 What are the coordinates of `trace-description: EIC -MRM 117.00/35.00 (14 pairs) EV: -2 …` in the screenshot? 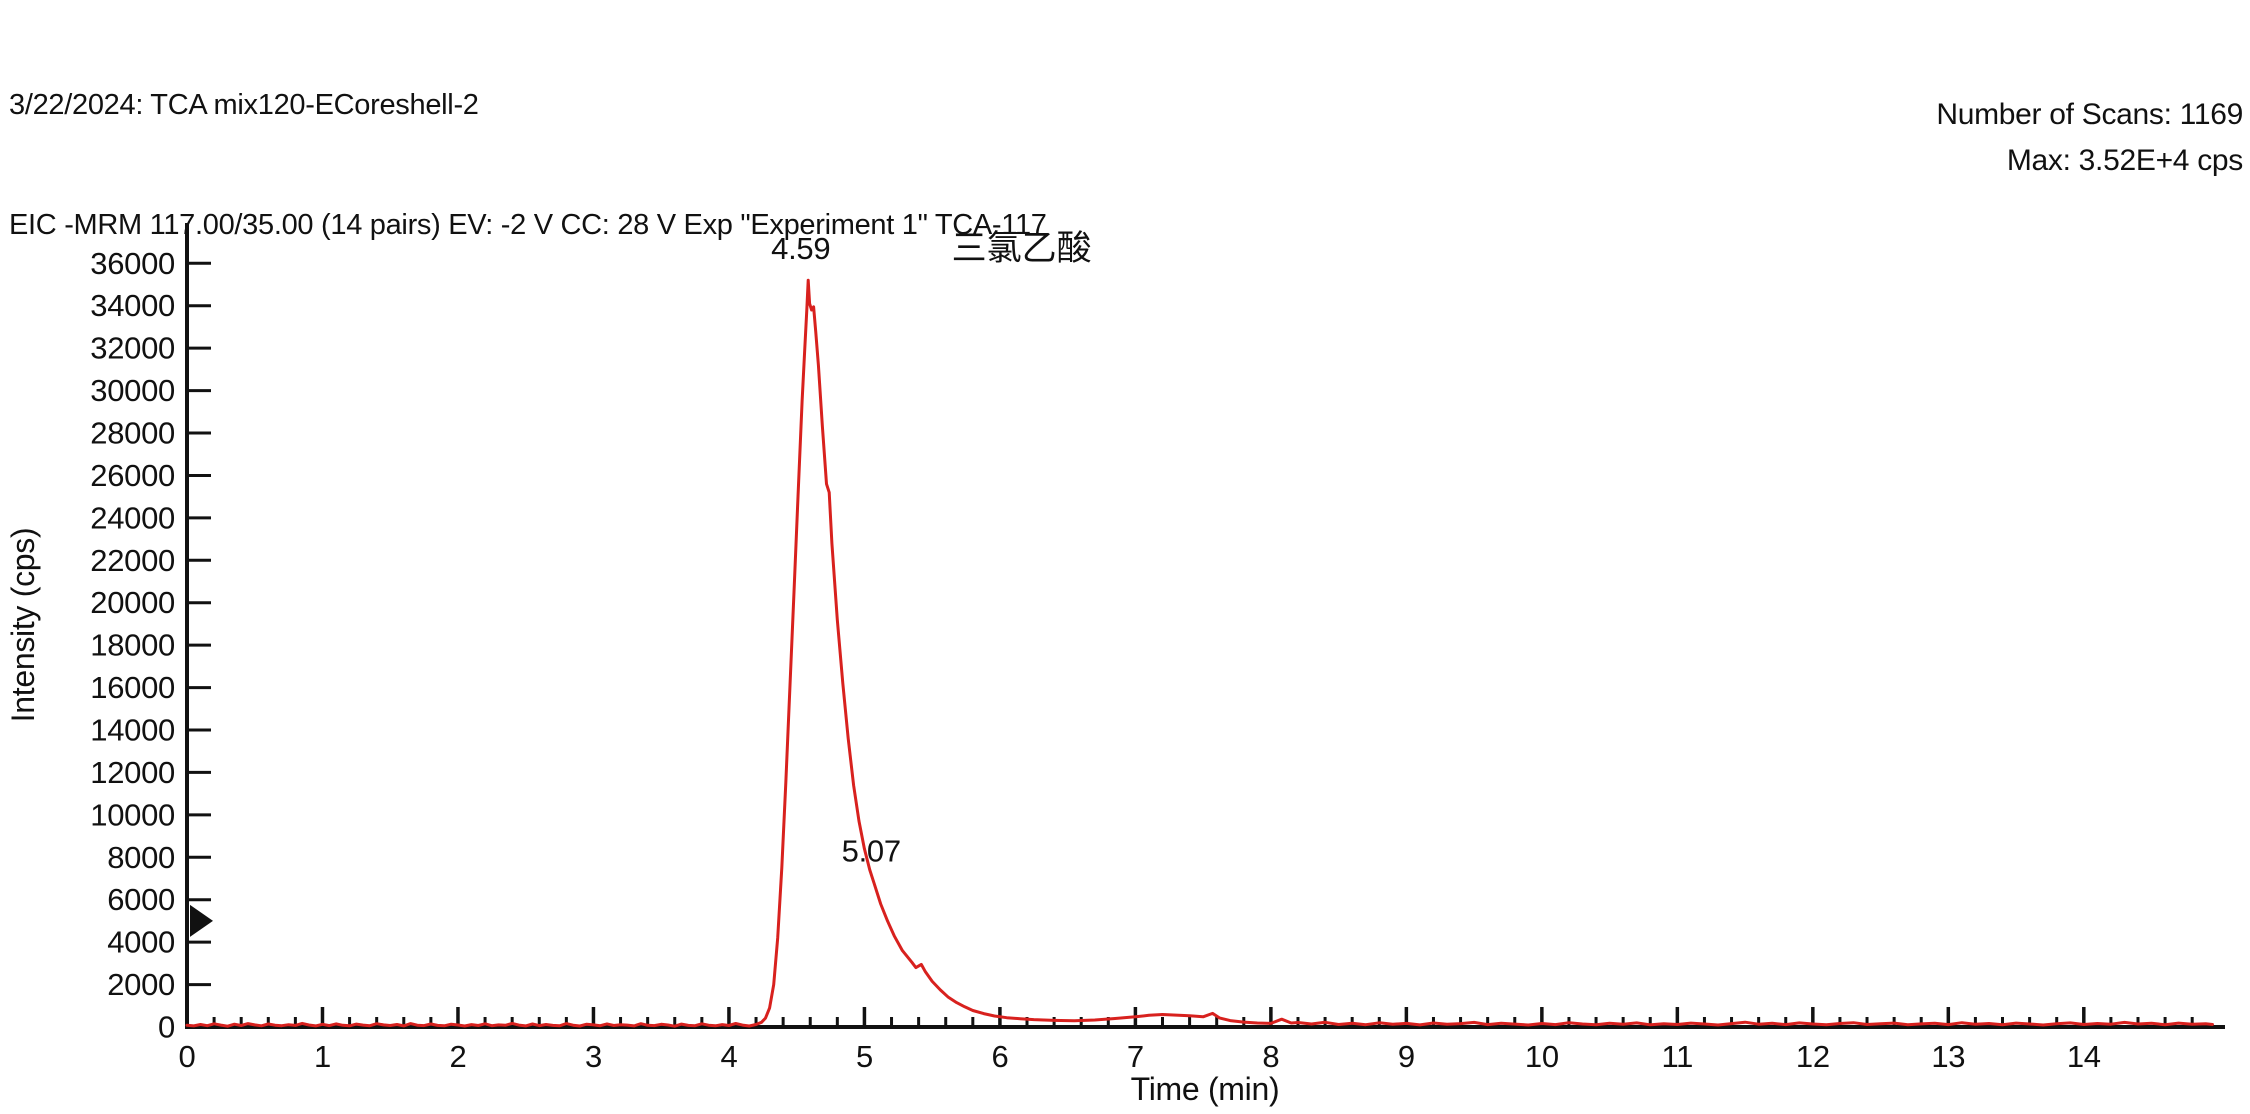 It's located at (528, 225).